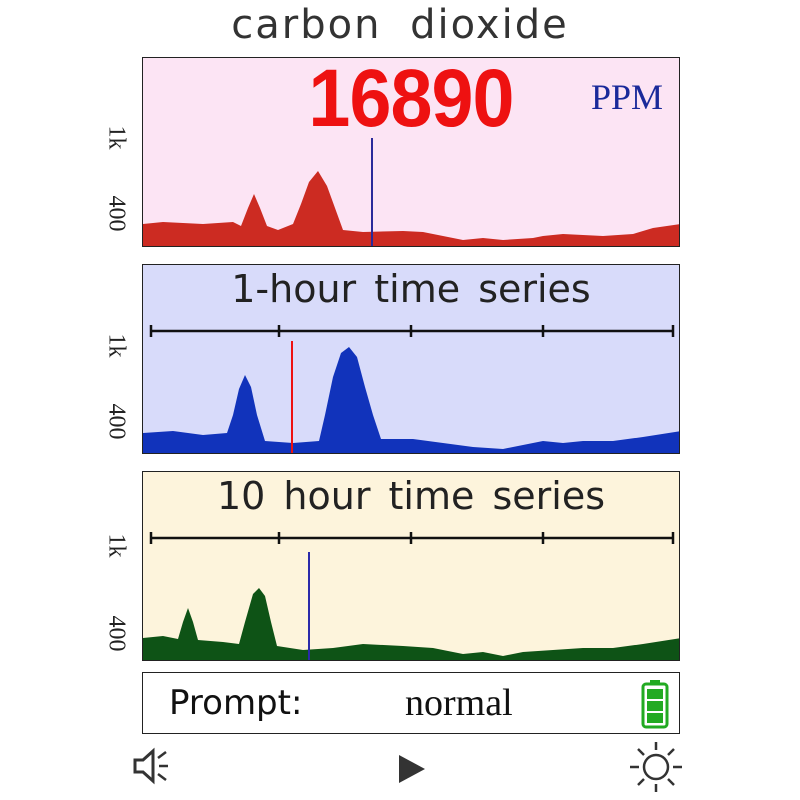 This screenshot has height=800, width=800. What do you see at coordinates (411, 496) in the screenshot?
I see `hour10-title: 10 hour time series` at bounding box center [411, 496].